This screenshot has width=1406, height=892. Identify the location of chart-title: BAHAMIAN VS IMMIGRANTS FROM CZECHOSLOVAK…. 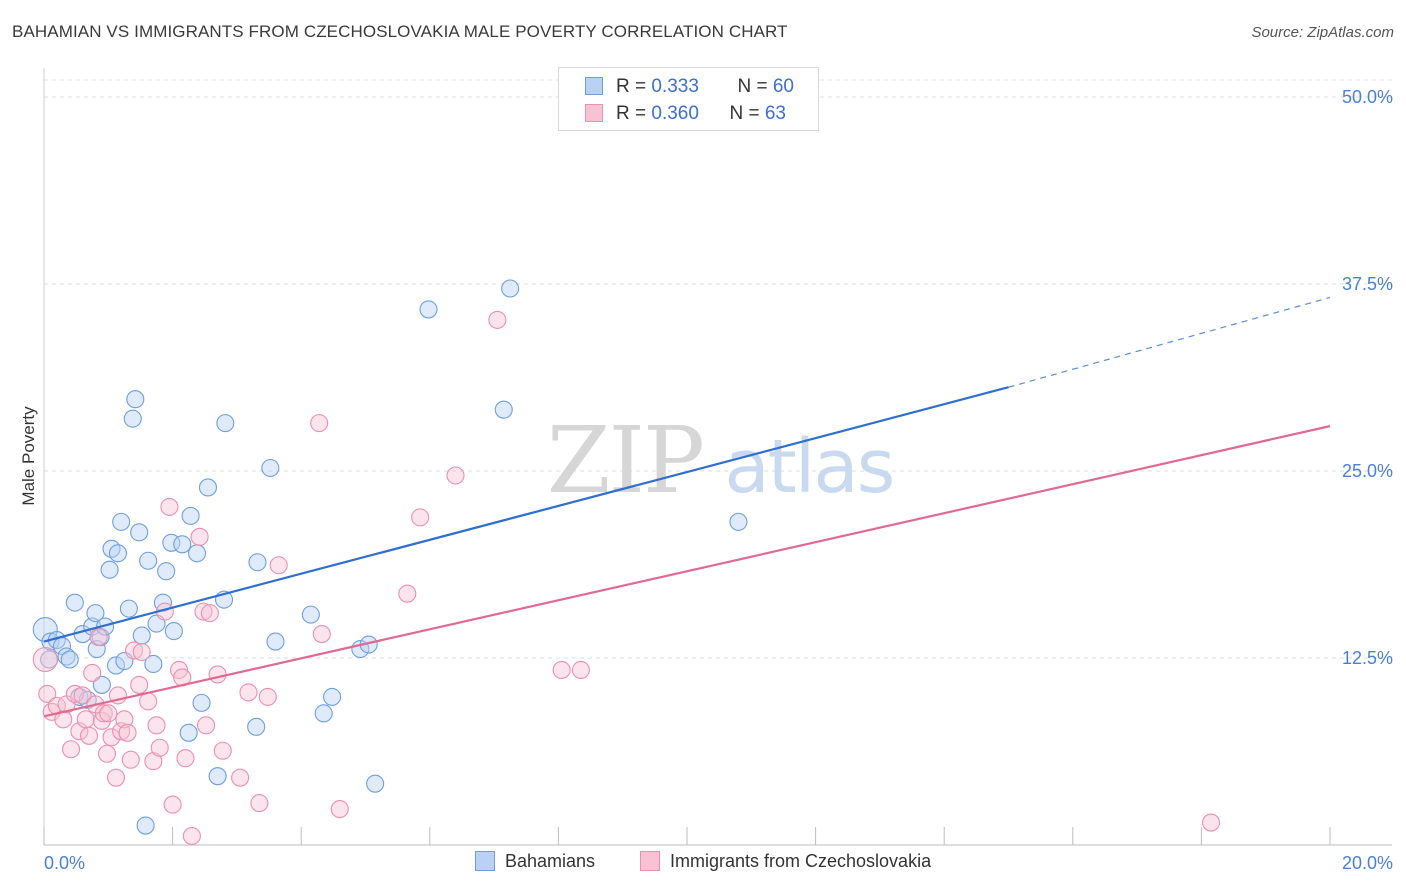
(400, 31).